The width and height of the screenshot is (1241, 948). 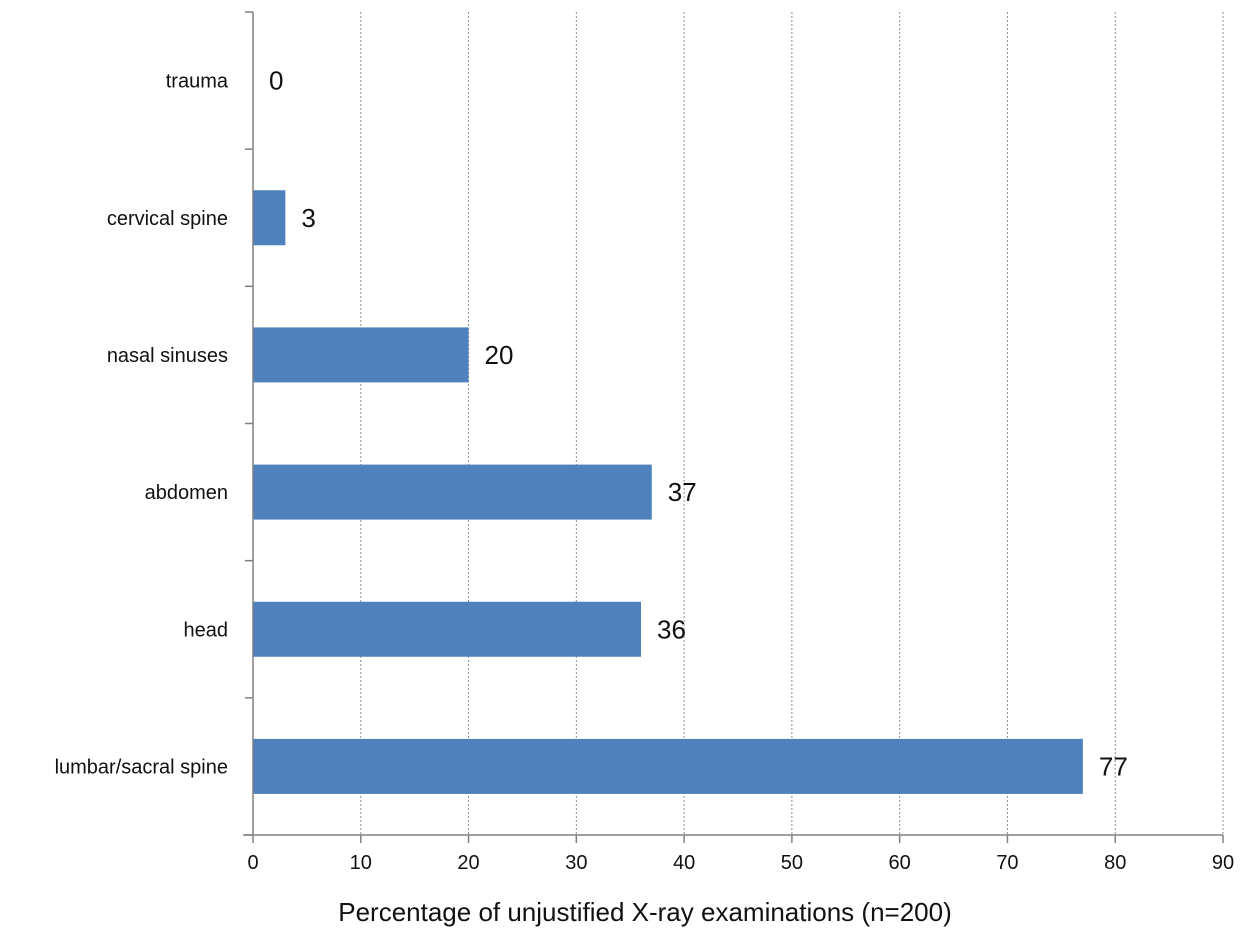 What do you see at coordinates (167, 219) in the screenshot?
I see `category-label: cervical spine` at bounding box center [167, 219].